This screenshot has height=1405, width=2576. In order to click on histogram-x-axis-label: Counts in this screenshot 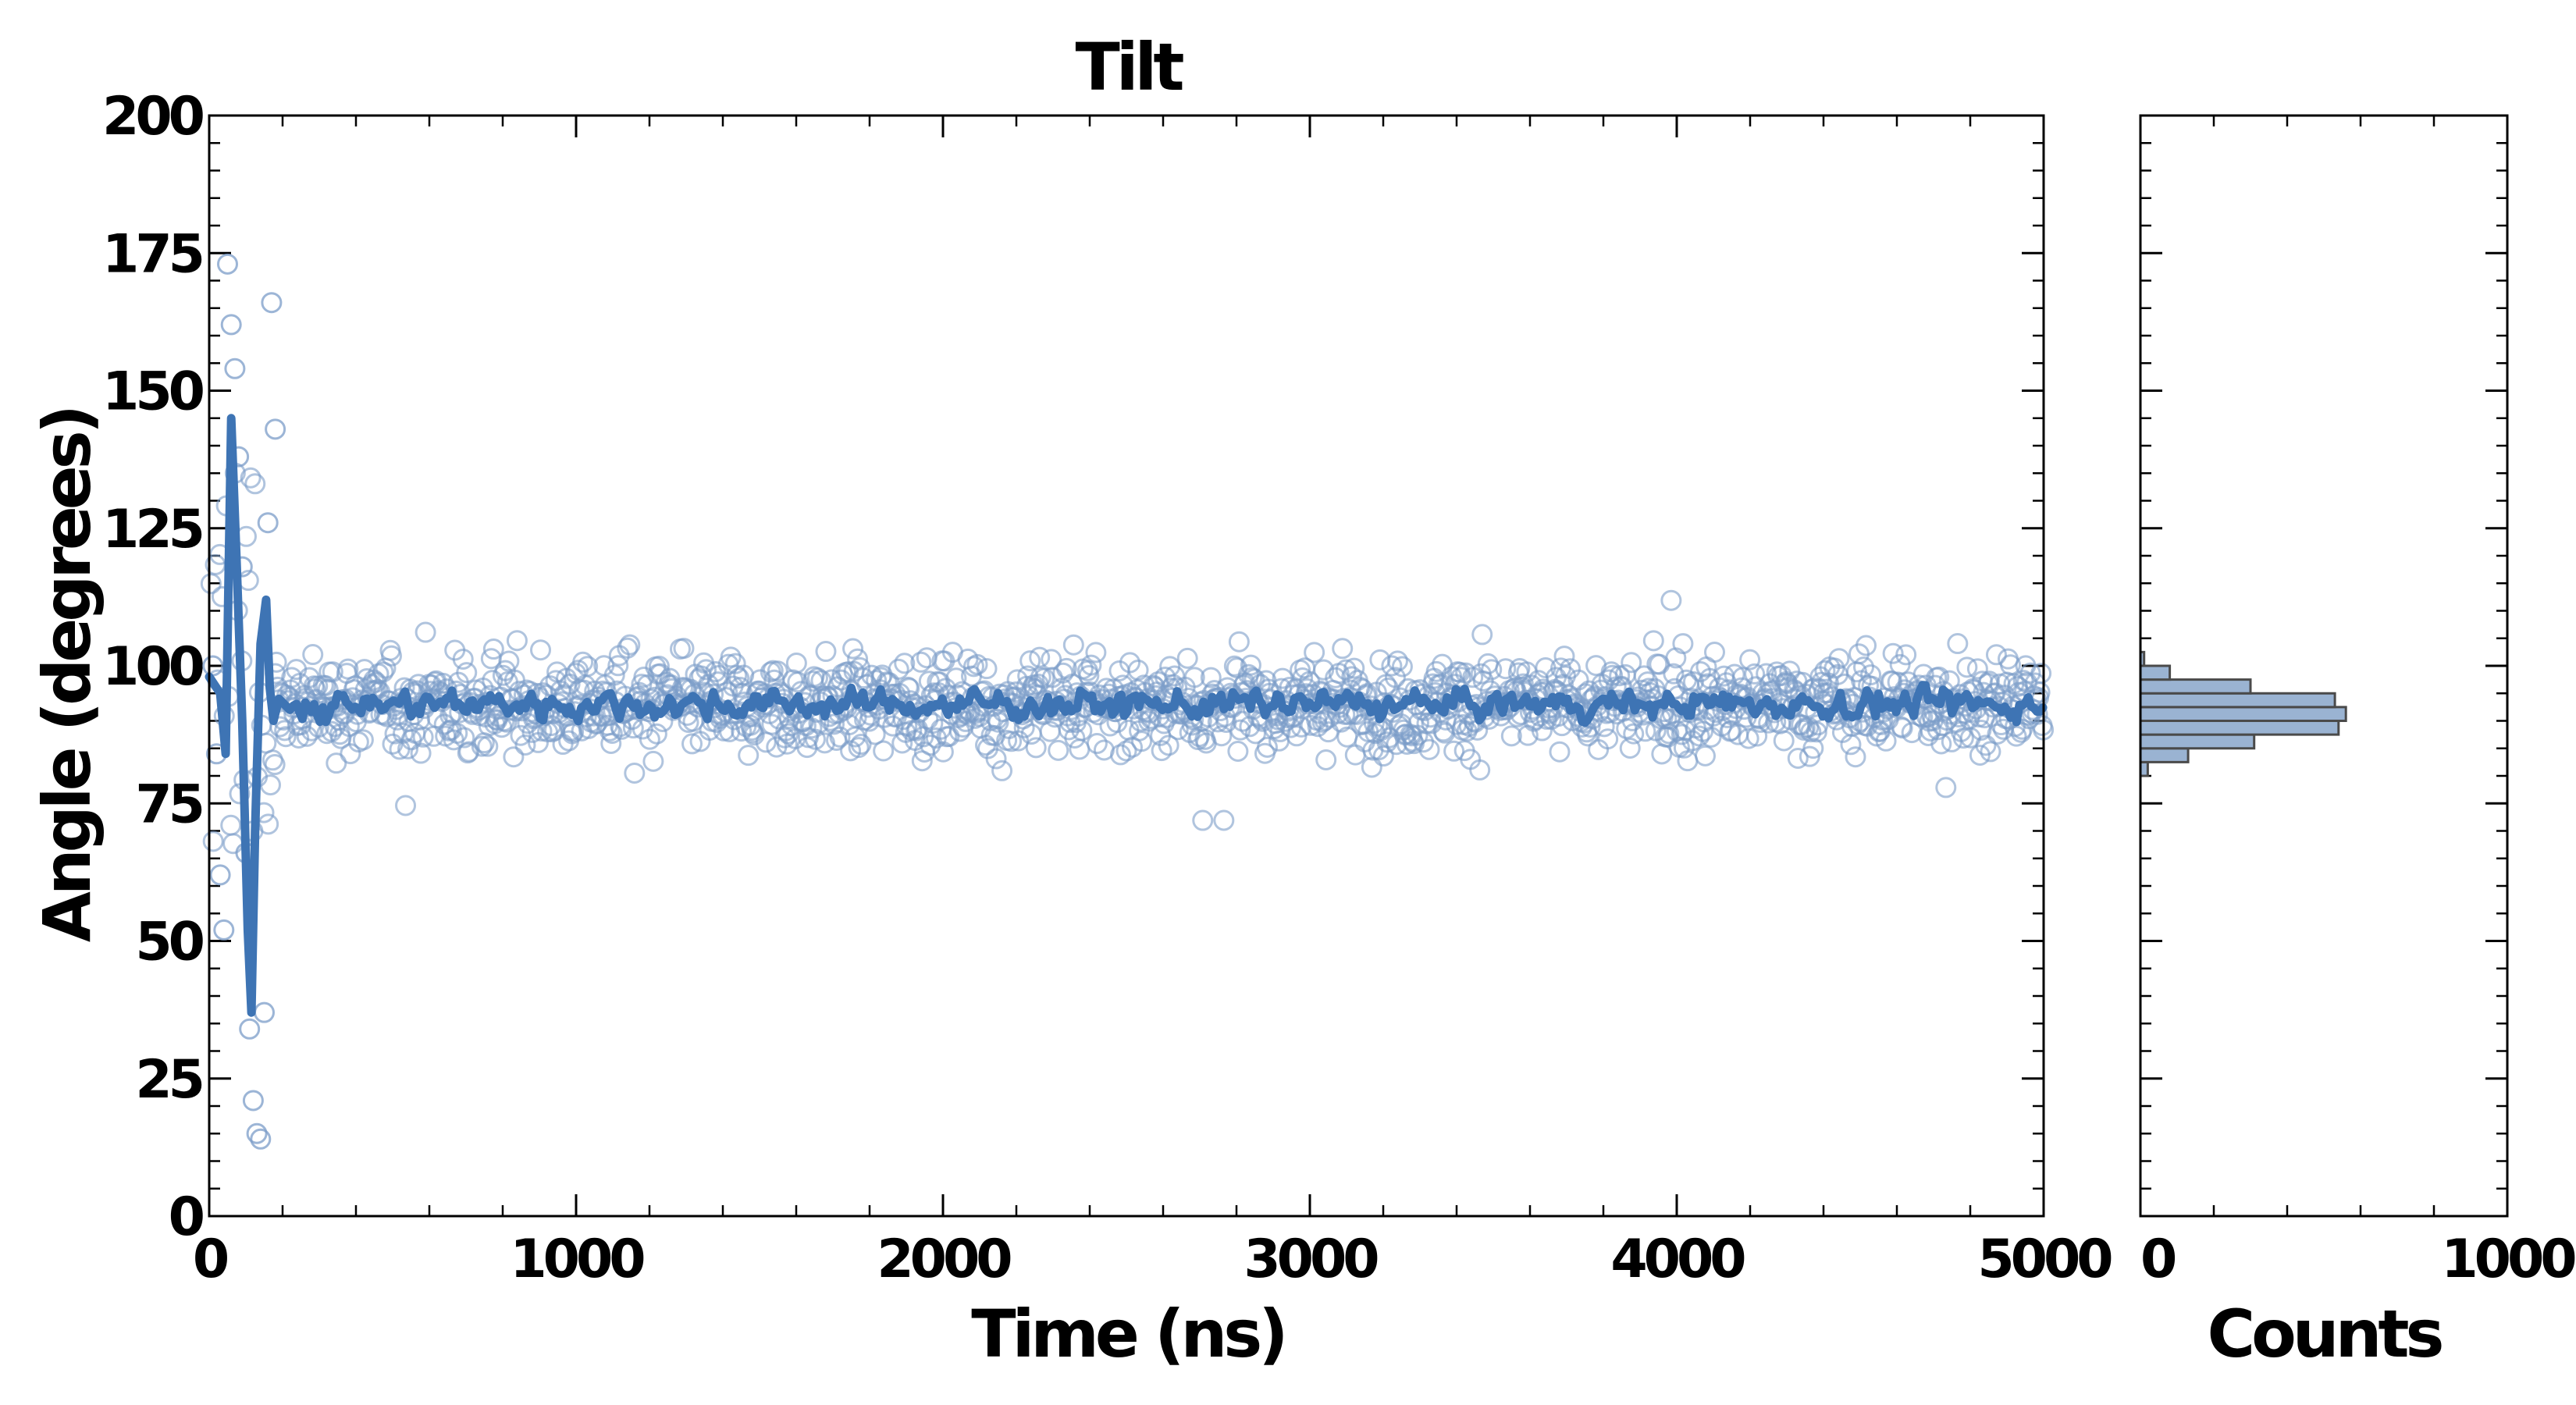, I will do `click(2324, 1334)`.